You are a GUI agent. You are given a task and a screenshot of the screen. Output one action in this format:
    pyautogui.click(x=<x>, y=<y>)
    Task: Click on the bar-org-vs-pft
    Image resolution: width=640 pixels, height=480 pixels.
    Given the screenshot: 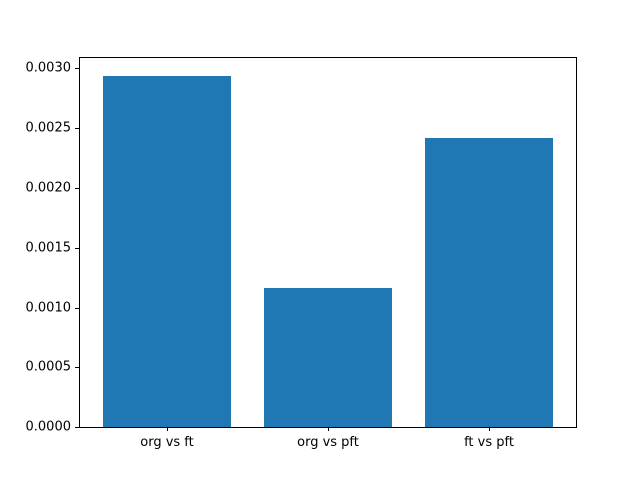 What is the action you would take?
    pyautogui.click(x=328, y=357)
    